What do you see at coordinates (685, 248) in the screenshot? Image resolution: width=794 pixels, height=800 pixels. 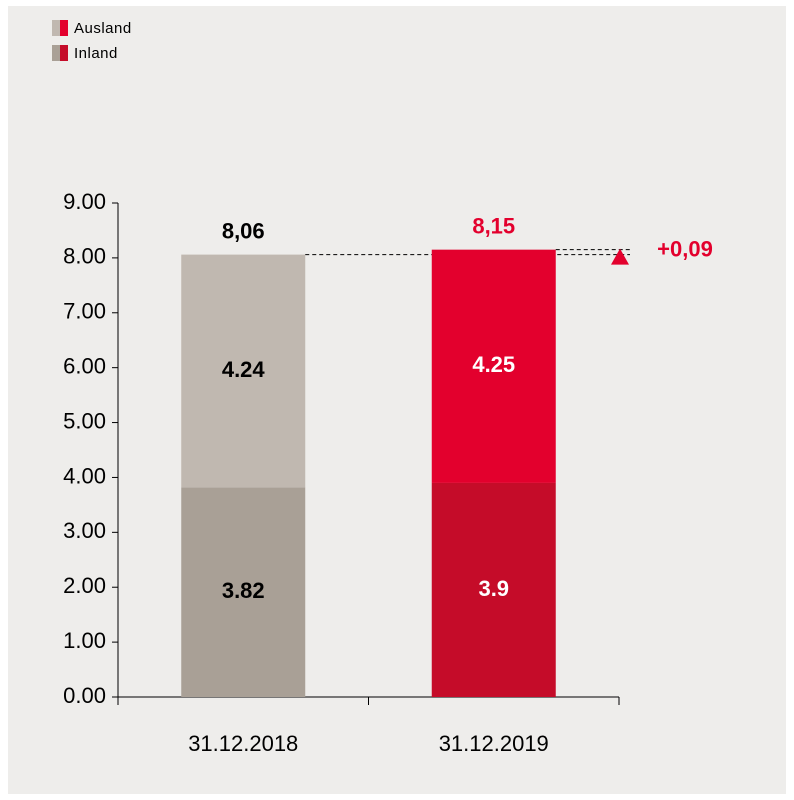 I see `change-label: +0,09` at bounding box center [685, 248].